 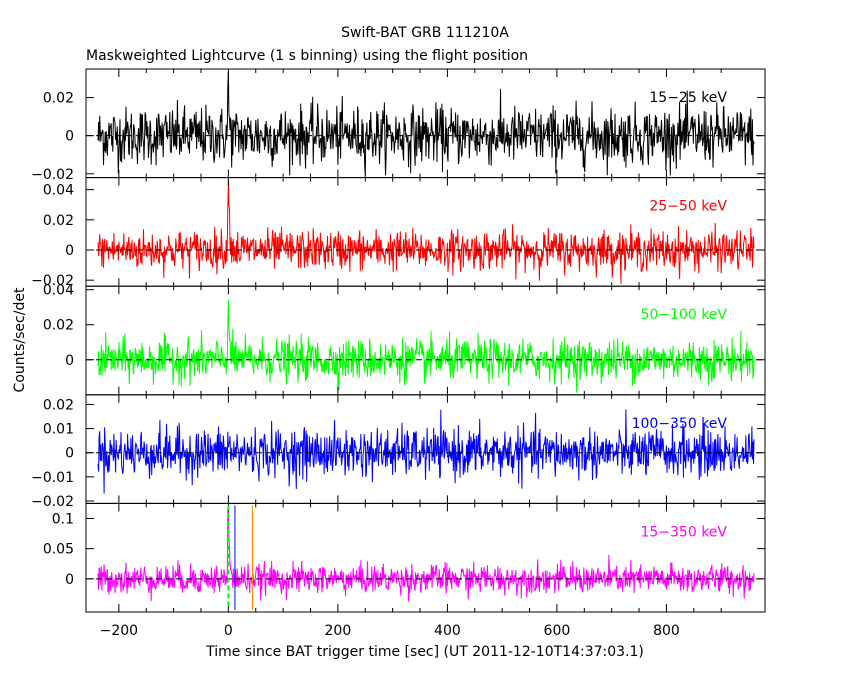 I want to click on x-tick-label: 600, so click(x=557, y=631).